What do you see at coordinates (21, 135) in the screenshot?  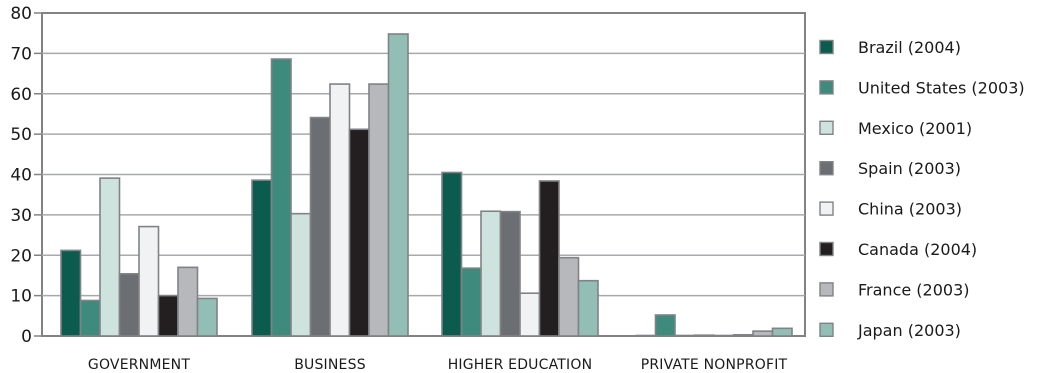 I see `y-tick-label: 50` at bounding box center [21, 135].